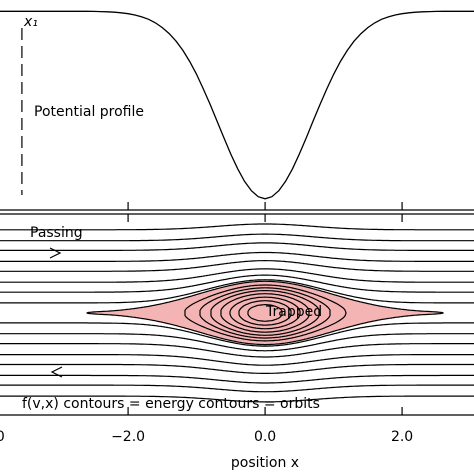  Describe the element at coordinates (402, 437) in the screenshot. I see `x-tick-label: 2.0` at that location.